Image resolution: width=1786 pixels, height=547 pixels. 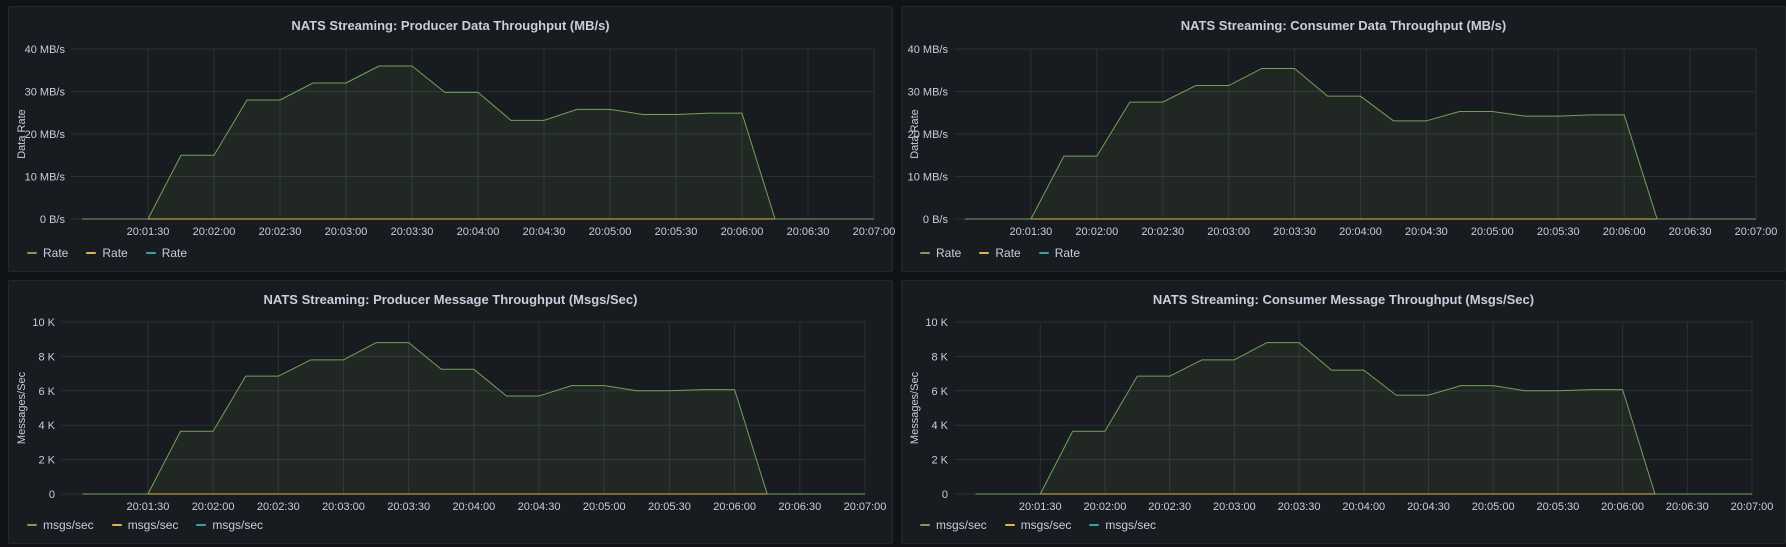 I want to click on y-tick-label: 10 K, so click(x=936, y=323).